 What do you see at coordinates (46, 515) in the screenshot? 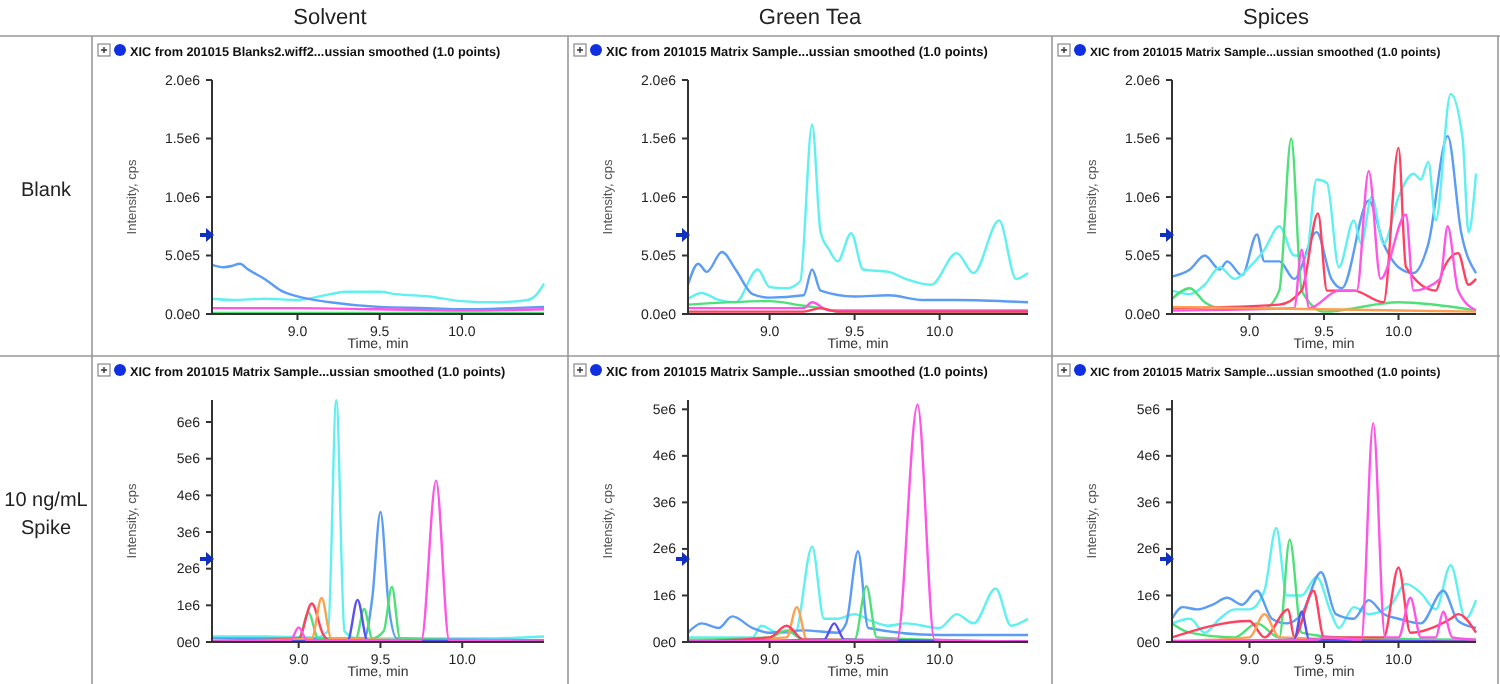
I see `text: 10 ng/mL Spike` at bounding box center [46, 515].